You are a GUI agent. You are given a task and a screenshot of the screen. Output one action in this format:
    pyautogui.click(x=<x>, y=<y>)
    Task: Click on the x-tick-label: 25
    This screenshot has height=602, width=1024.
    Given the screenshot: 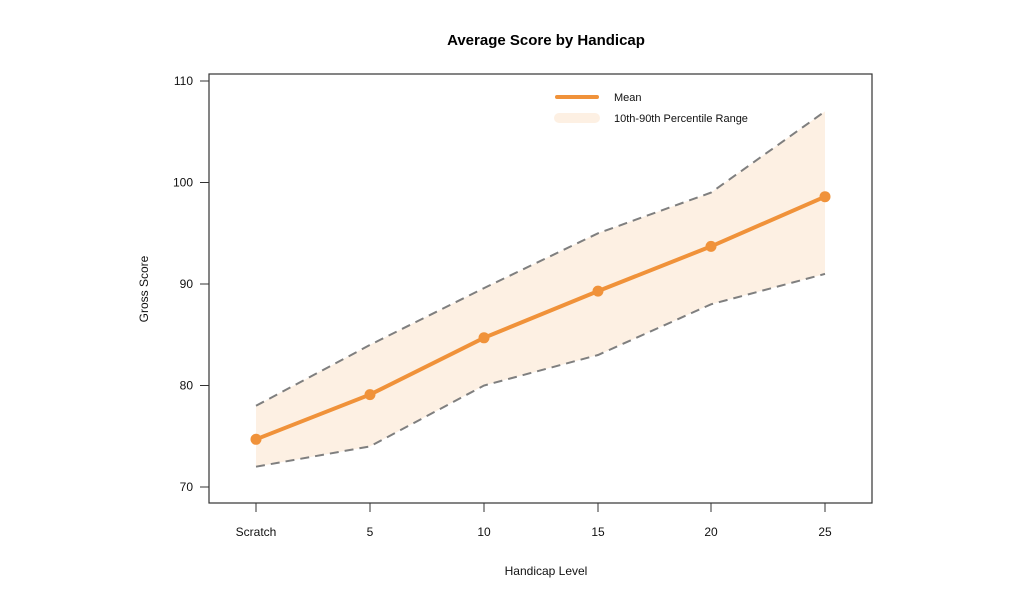 What is the action you would take?
    pyautogui.click(x=825, y=532)
    